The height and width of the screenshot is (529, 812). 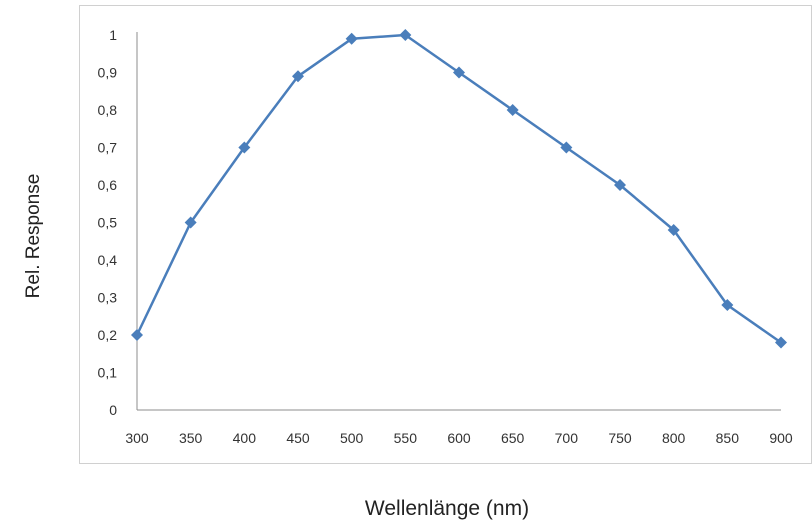 What do you see at coordinates (108, 148) in the screenshot?
I see `y-tick-label: 0,7` at bounding box center [108, 148].